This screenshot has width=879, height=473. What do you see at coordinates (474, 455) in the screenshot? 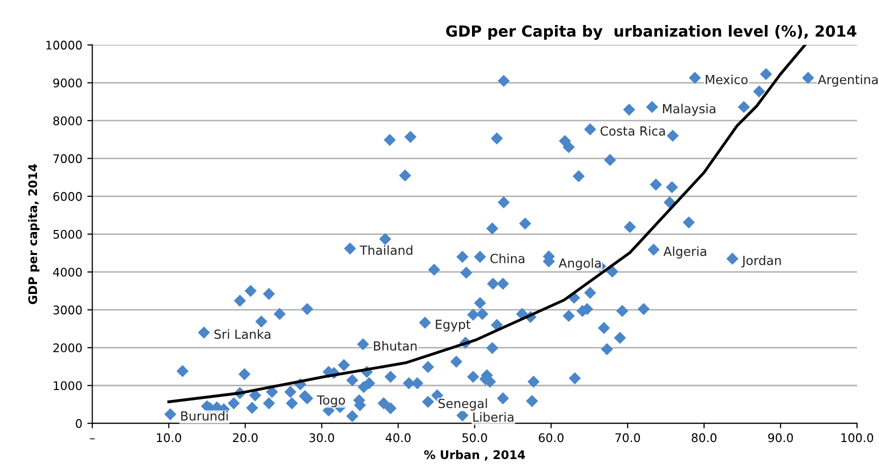
I see `x-axis-title: % Urban , 2014` at bounding box center [474, 455].